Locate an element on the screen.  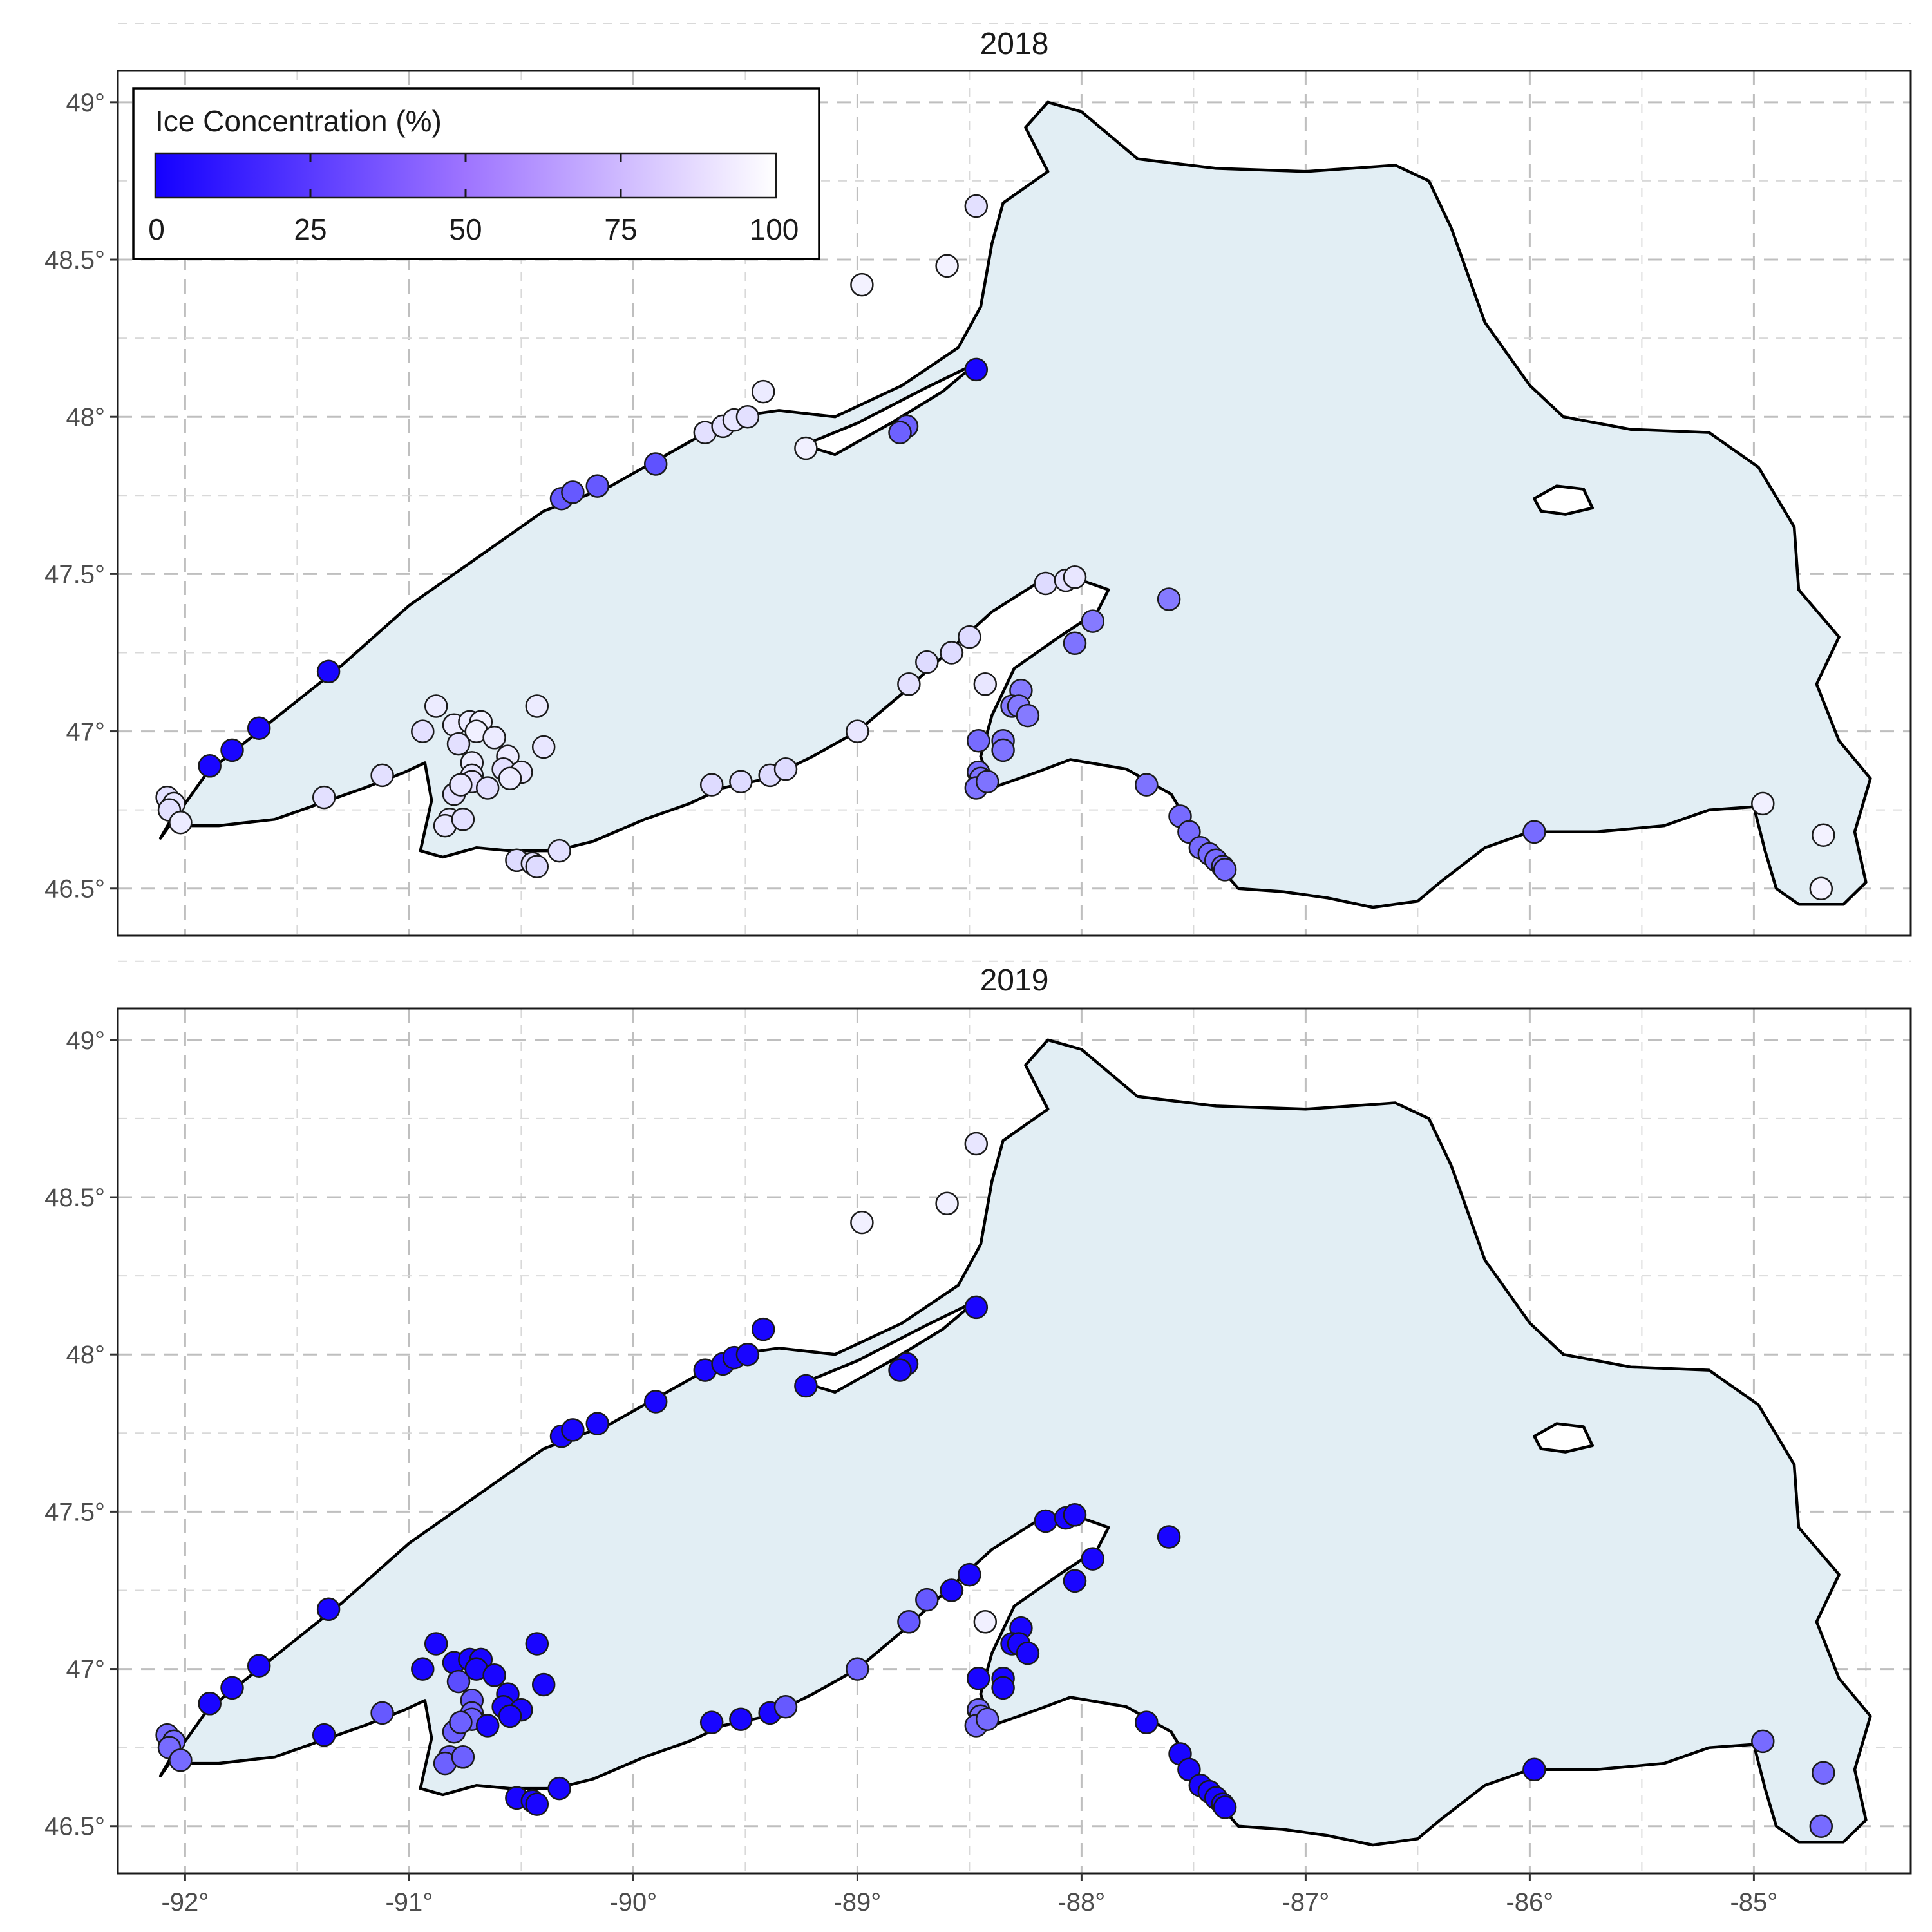
panel-title: 2018 is located at coordinates (1014, 44).